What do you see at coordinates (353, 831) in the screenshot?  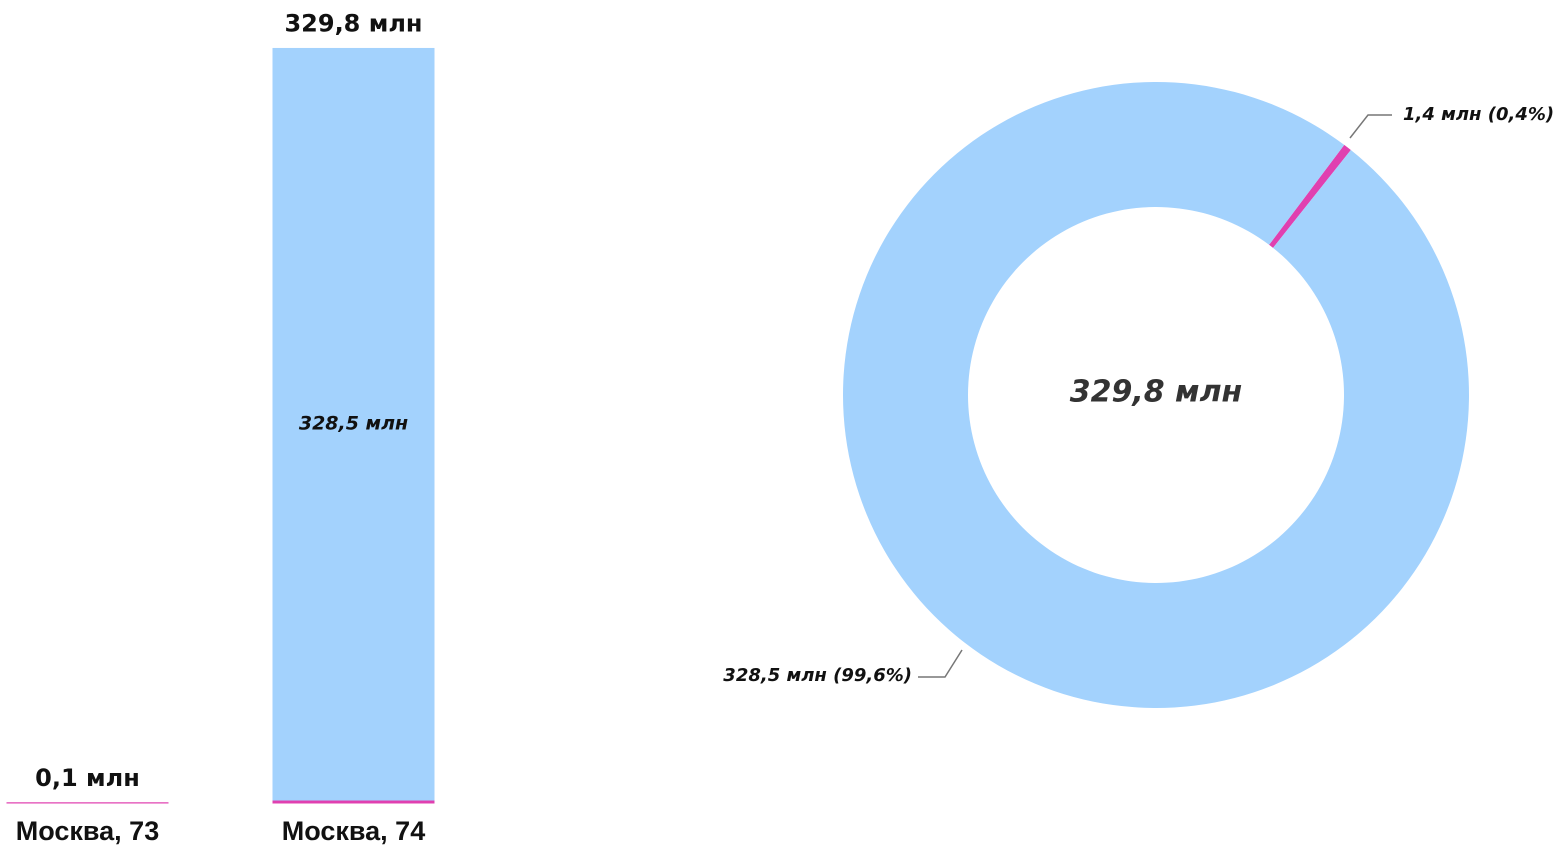 I see `x-tick-label: Москва, 74` at bounding box center [353, 831].